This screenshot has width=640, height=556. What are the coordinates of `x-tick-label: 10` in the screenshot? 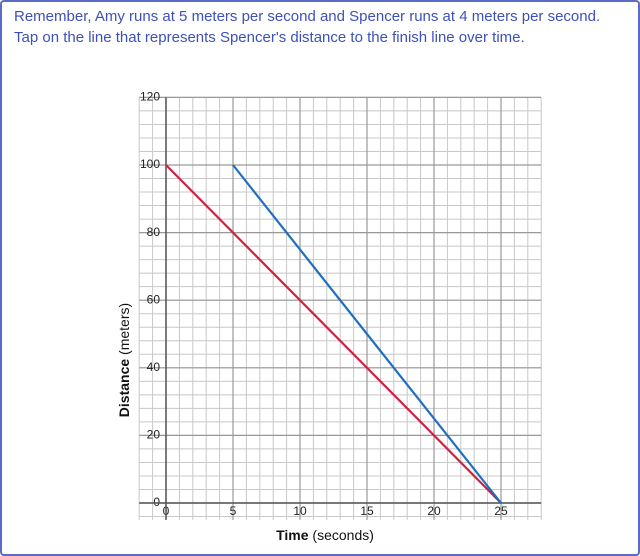 It's located at (300, 511).